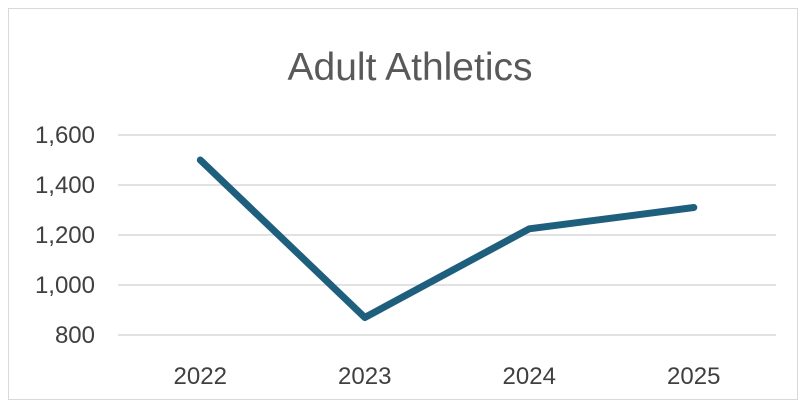 Image resolution: width=807 pixels, height=407 pixels. Describe the element at coordinates (65, 285) in the screenshot. I see `y-tick-label: 1,000` at that location.